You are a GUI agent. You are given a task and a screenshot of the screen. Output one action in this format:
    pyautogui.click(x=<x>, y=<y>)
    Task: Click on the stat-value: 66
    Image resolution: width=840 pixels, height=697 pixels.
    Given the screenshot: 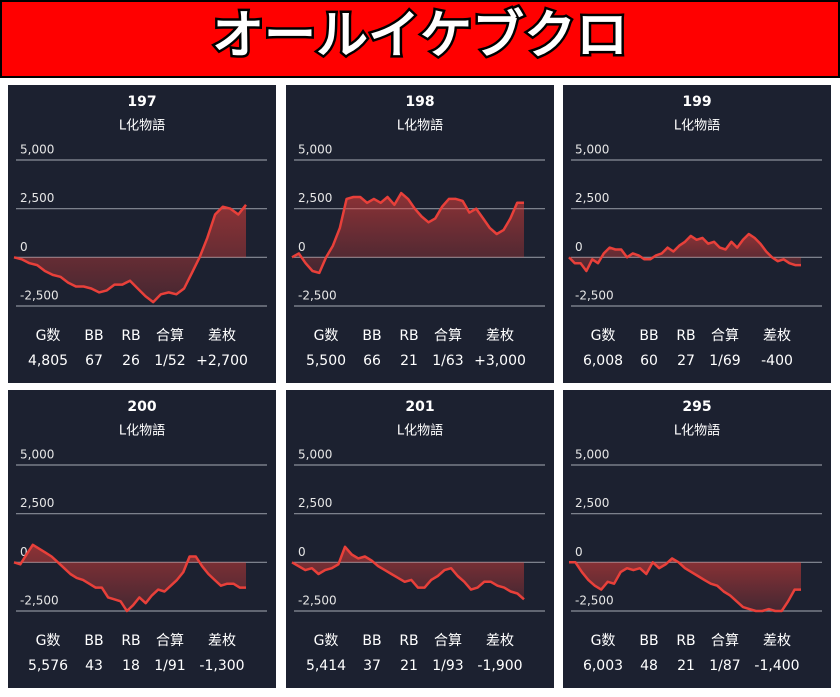 What is the action you would take?
    pyautogui.click(x=372, y=361)
    